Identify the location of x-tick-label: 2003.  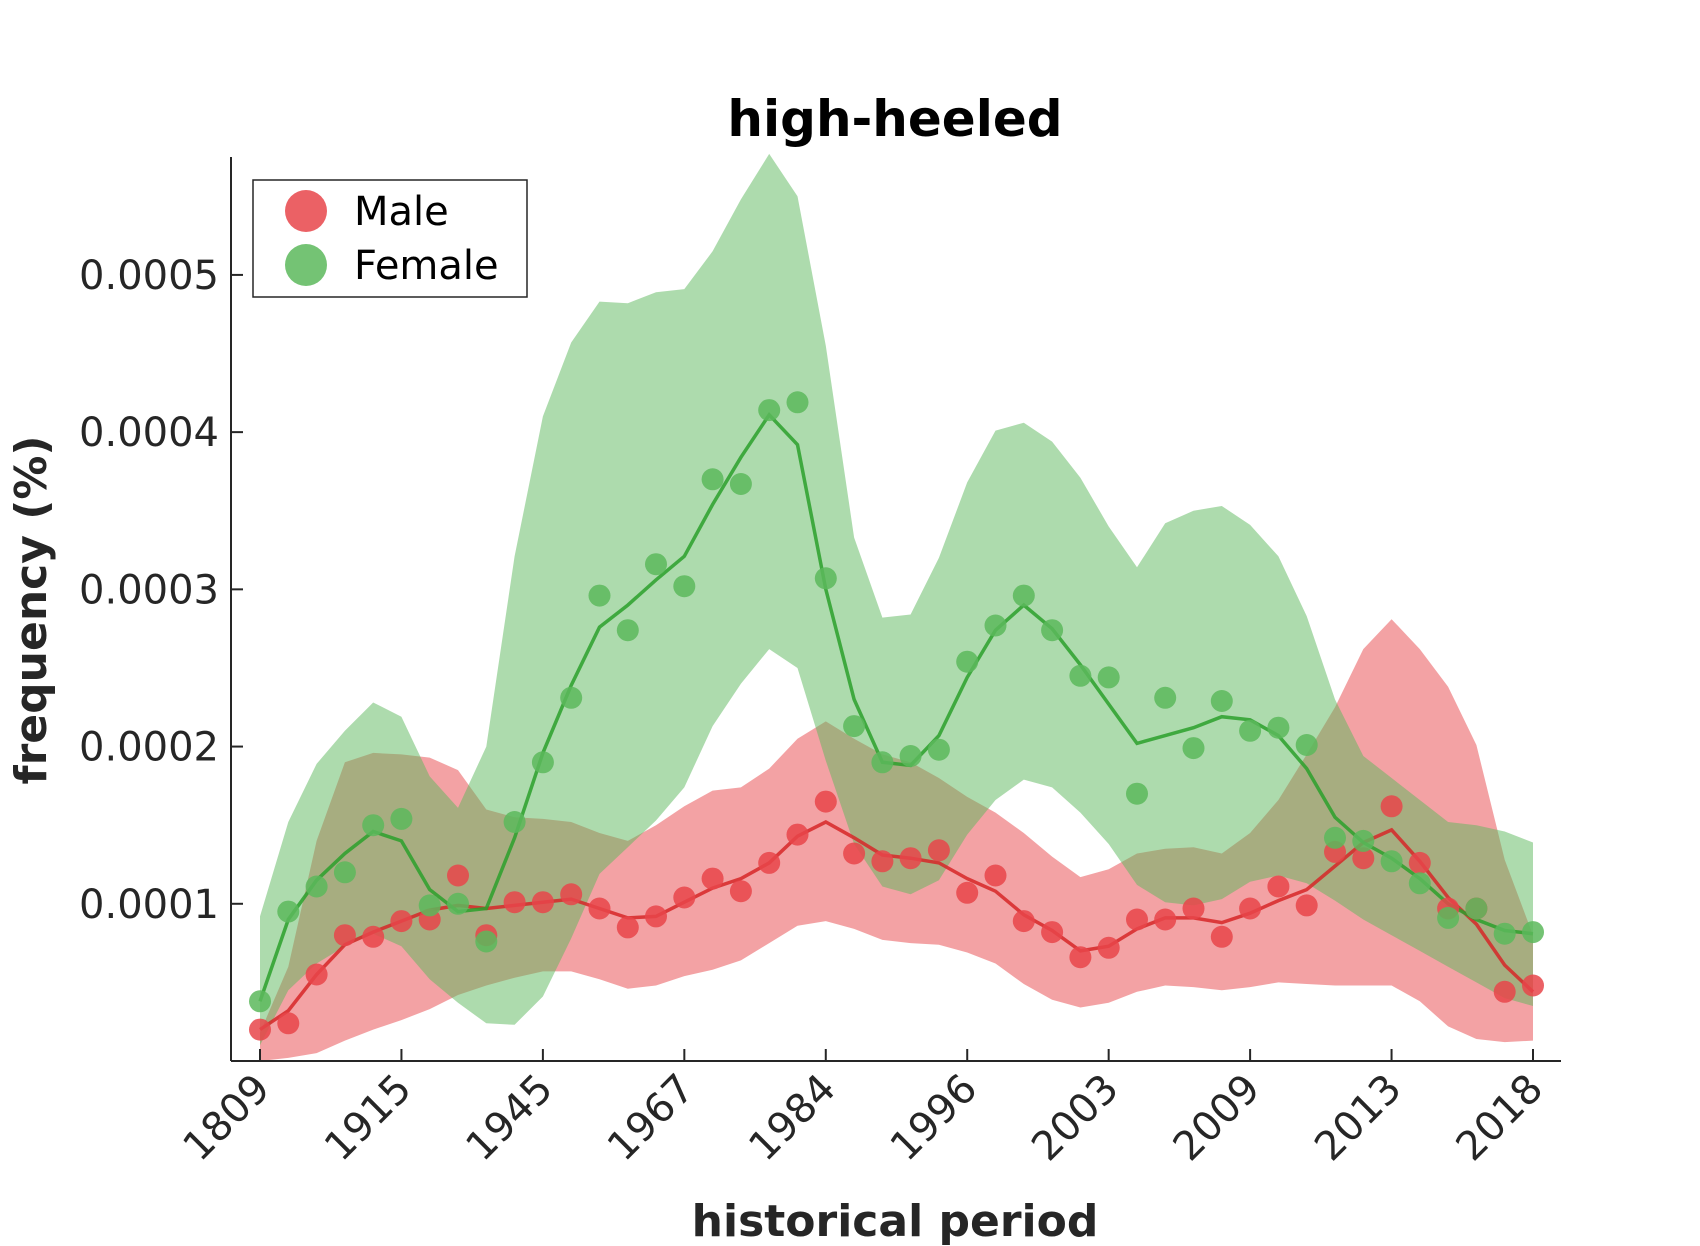
(1075, 1118).